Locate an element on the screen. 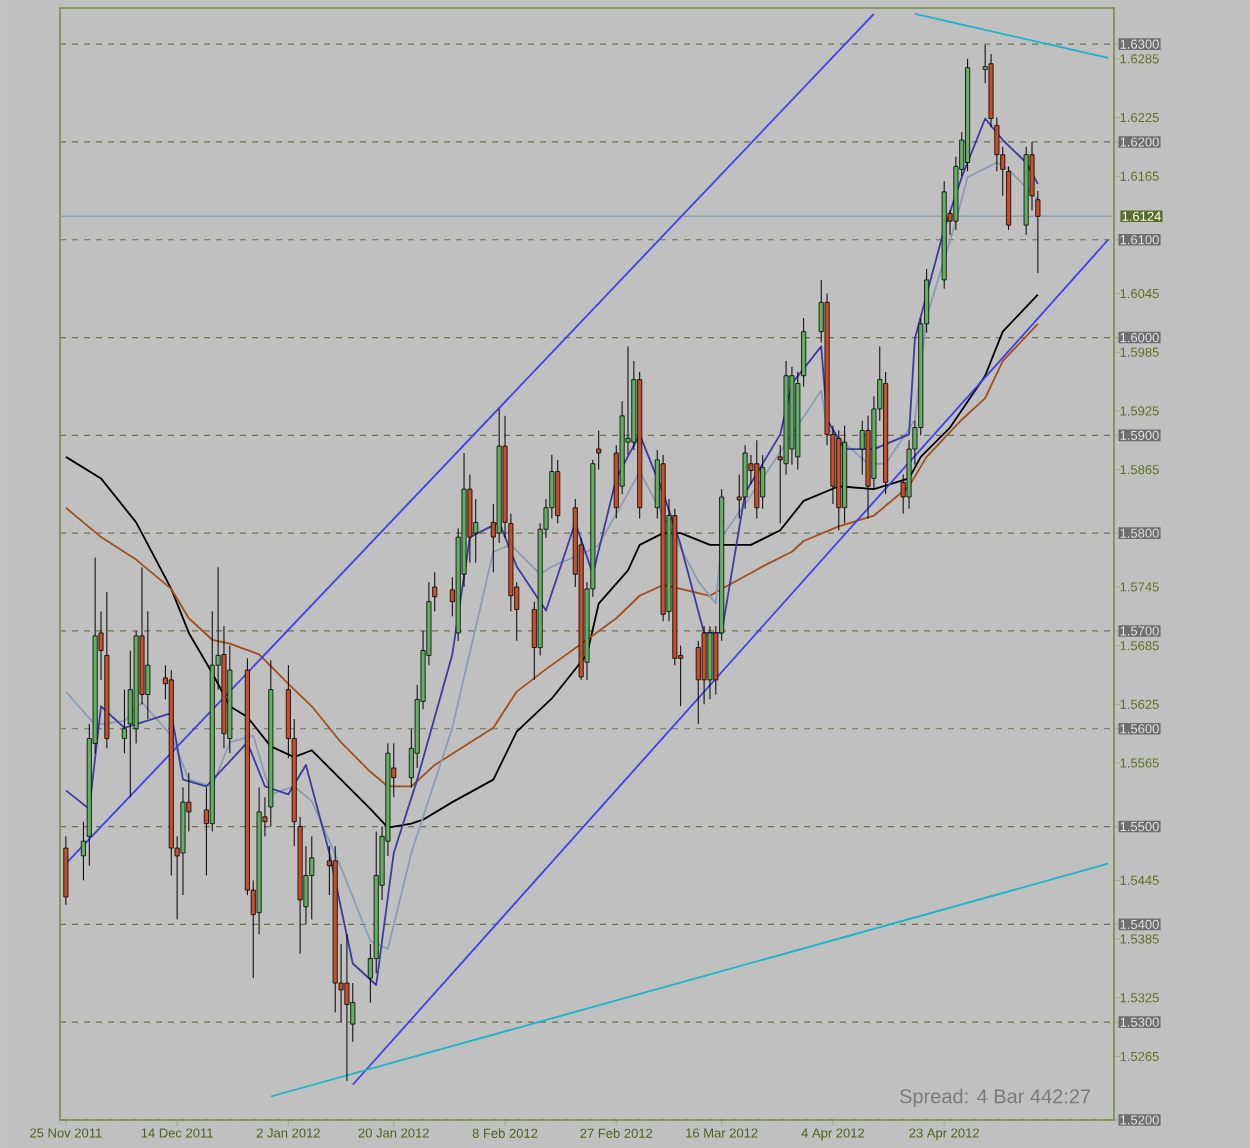  annotation: Spread: 4 Bar 442:27 is located at coordinates (995, 1098).